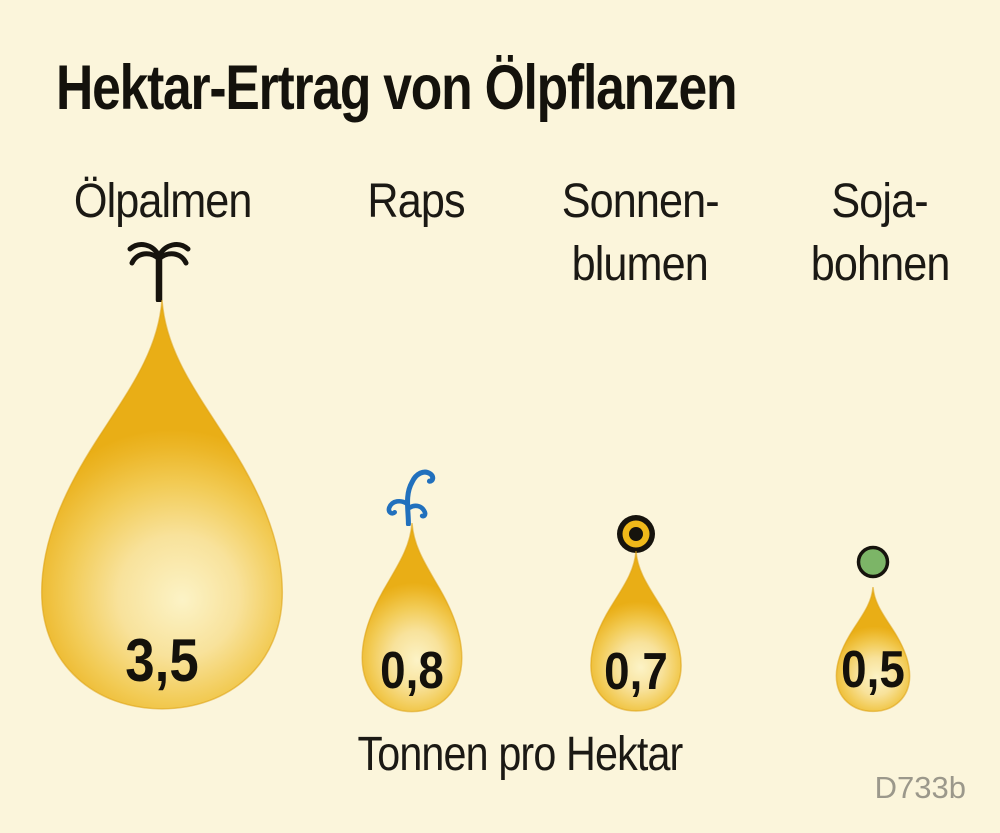  I want to click on value-oelpalmen: 3,5, so click(162, 660).